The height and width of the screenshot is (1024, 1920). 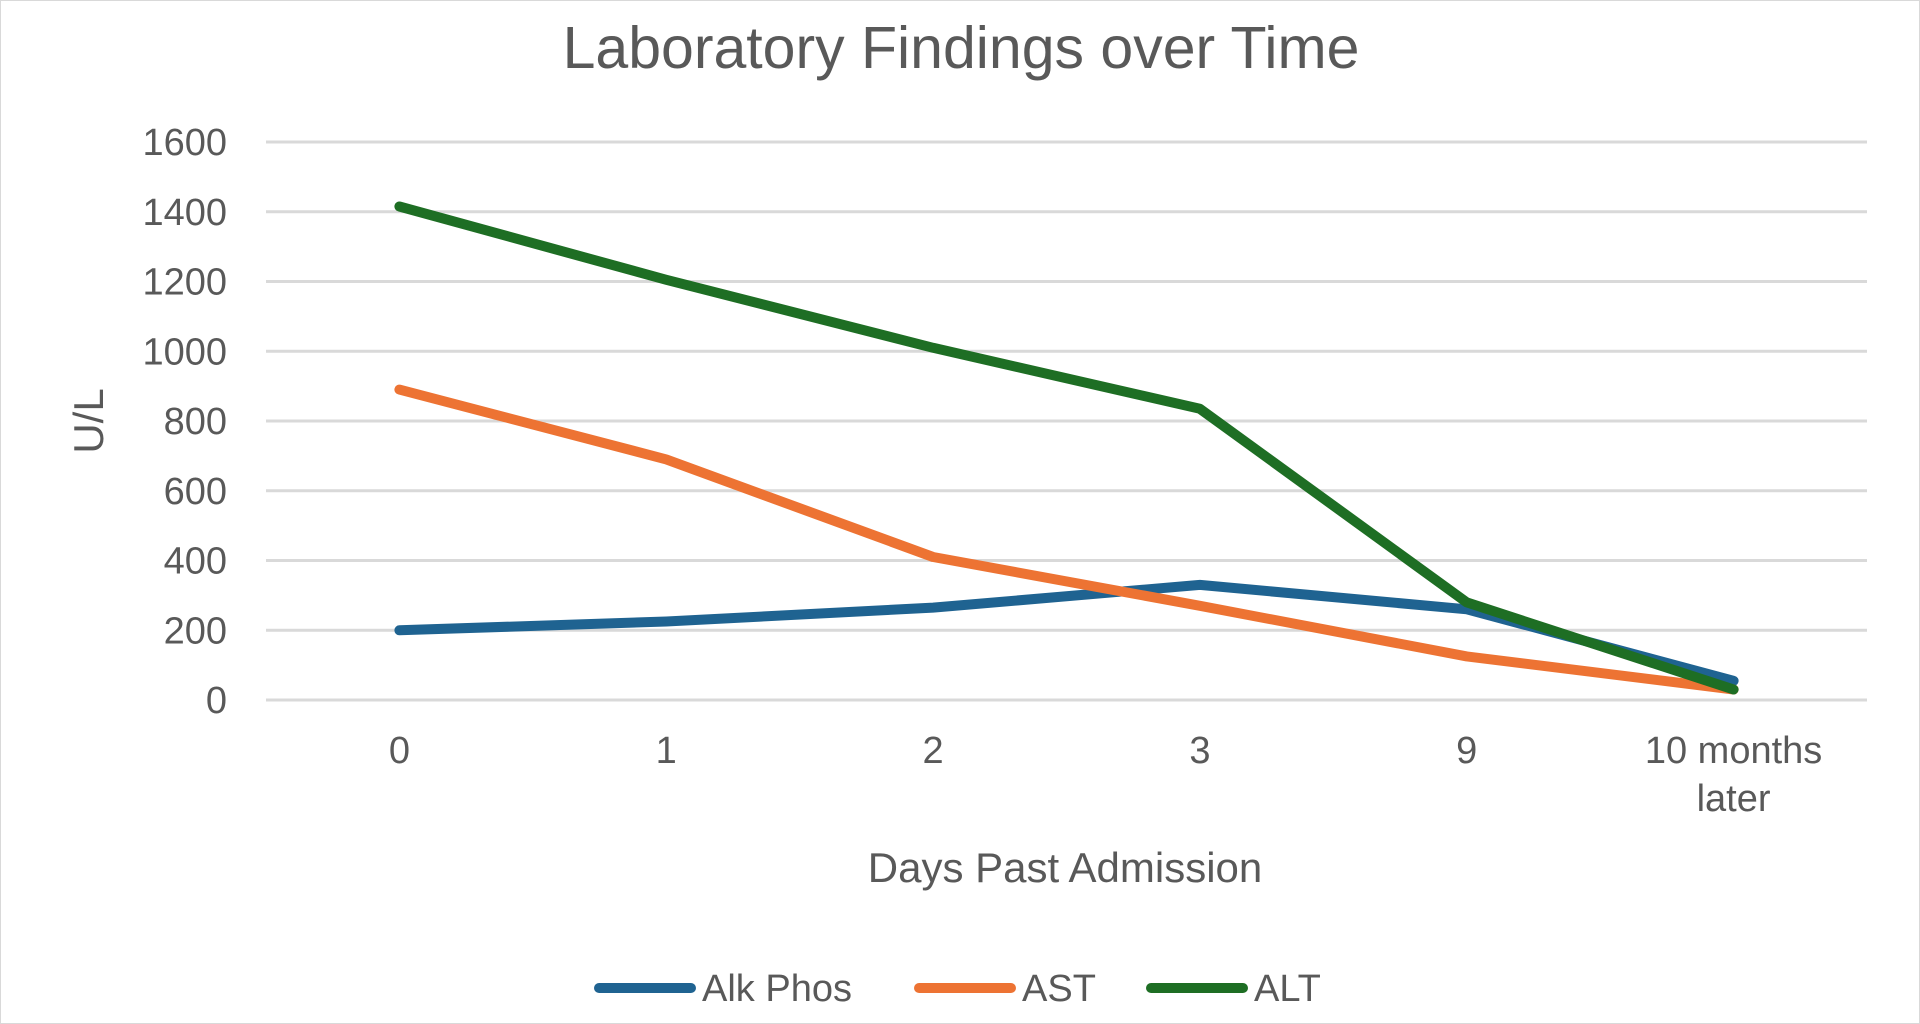 I want to click on y-tick-label: 0, so click(x=216, y=701).